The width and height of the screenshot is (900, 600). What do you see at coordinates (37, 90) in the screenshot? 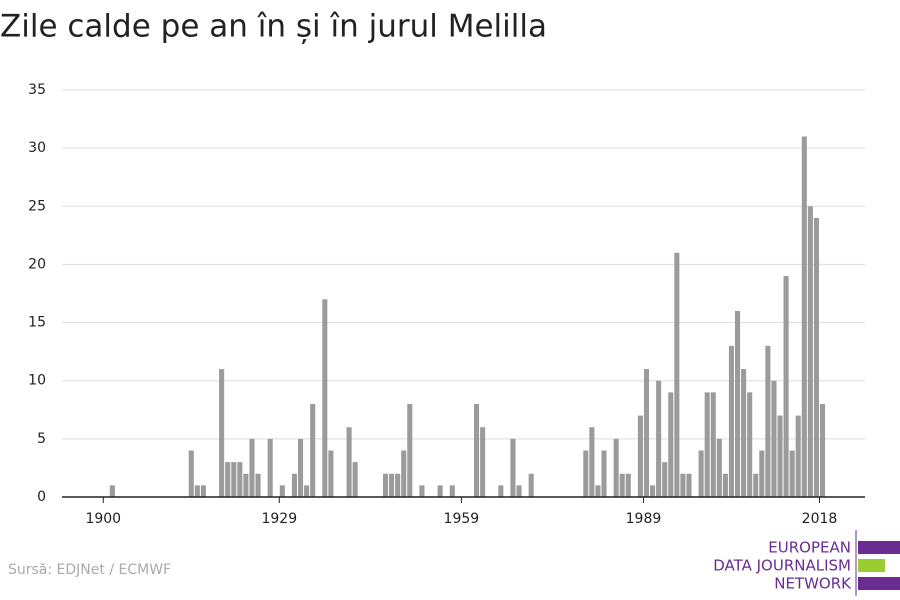
I see `y-tick-label: 35` at bounding box center [37, 90].